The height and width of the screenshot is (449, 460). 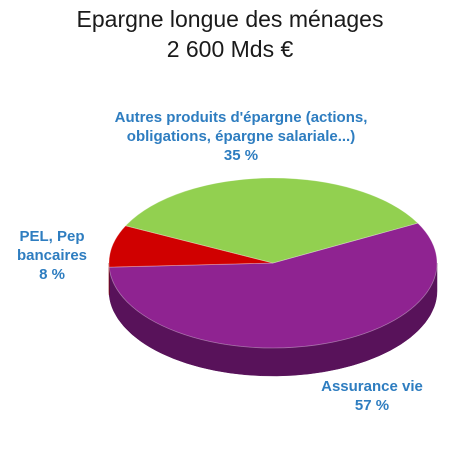 I want to click on chart-title-line-2: 2 600 Mds €, so click(x=230, y=49).